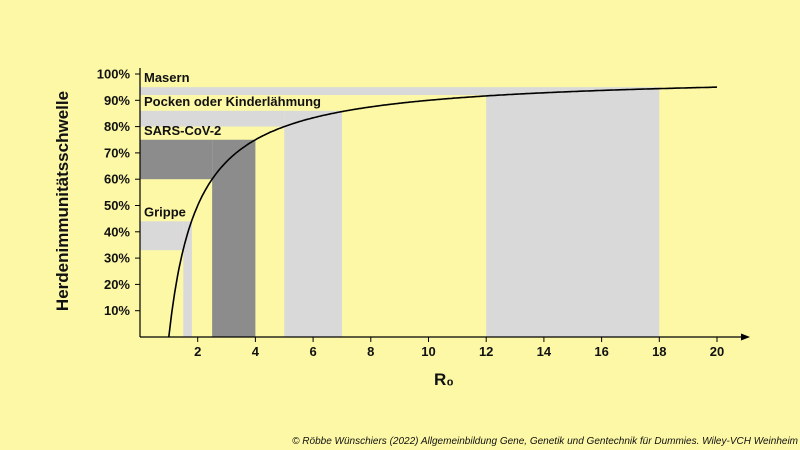  I want to click on band-masern-threshold, so click(313, 91).